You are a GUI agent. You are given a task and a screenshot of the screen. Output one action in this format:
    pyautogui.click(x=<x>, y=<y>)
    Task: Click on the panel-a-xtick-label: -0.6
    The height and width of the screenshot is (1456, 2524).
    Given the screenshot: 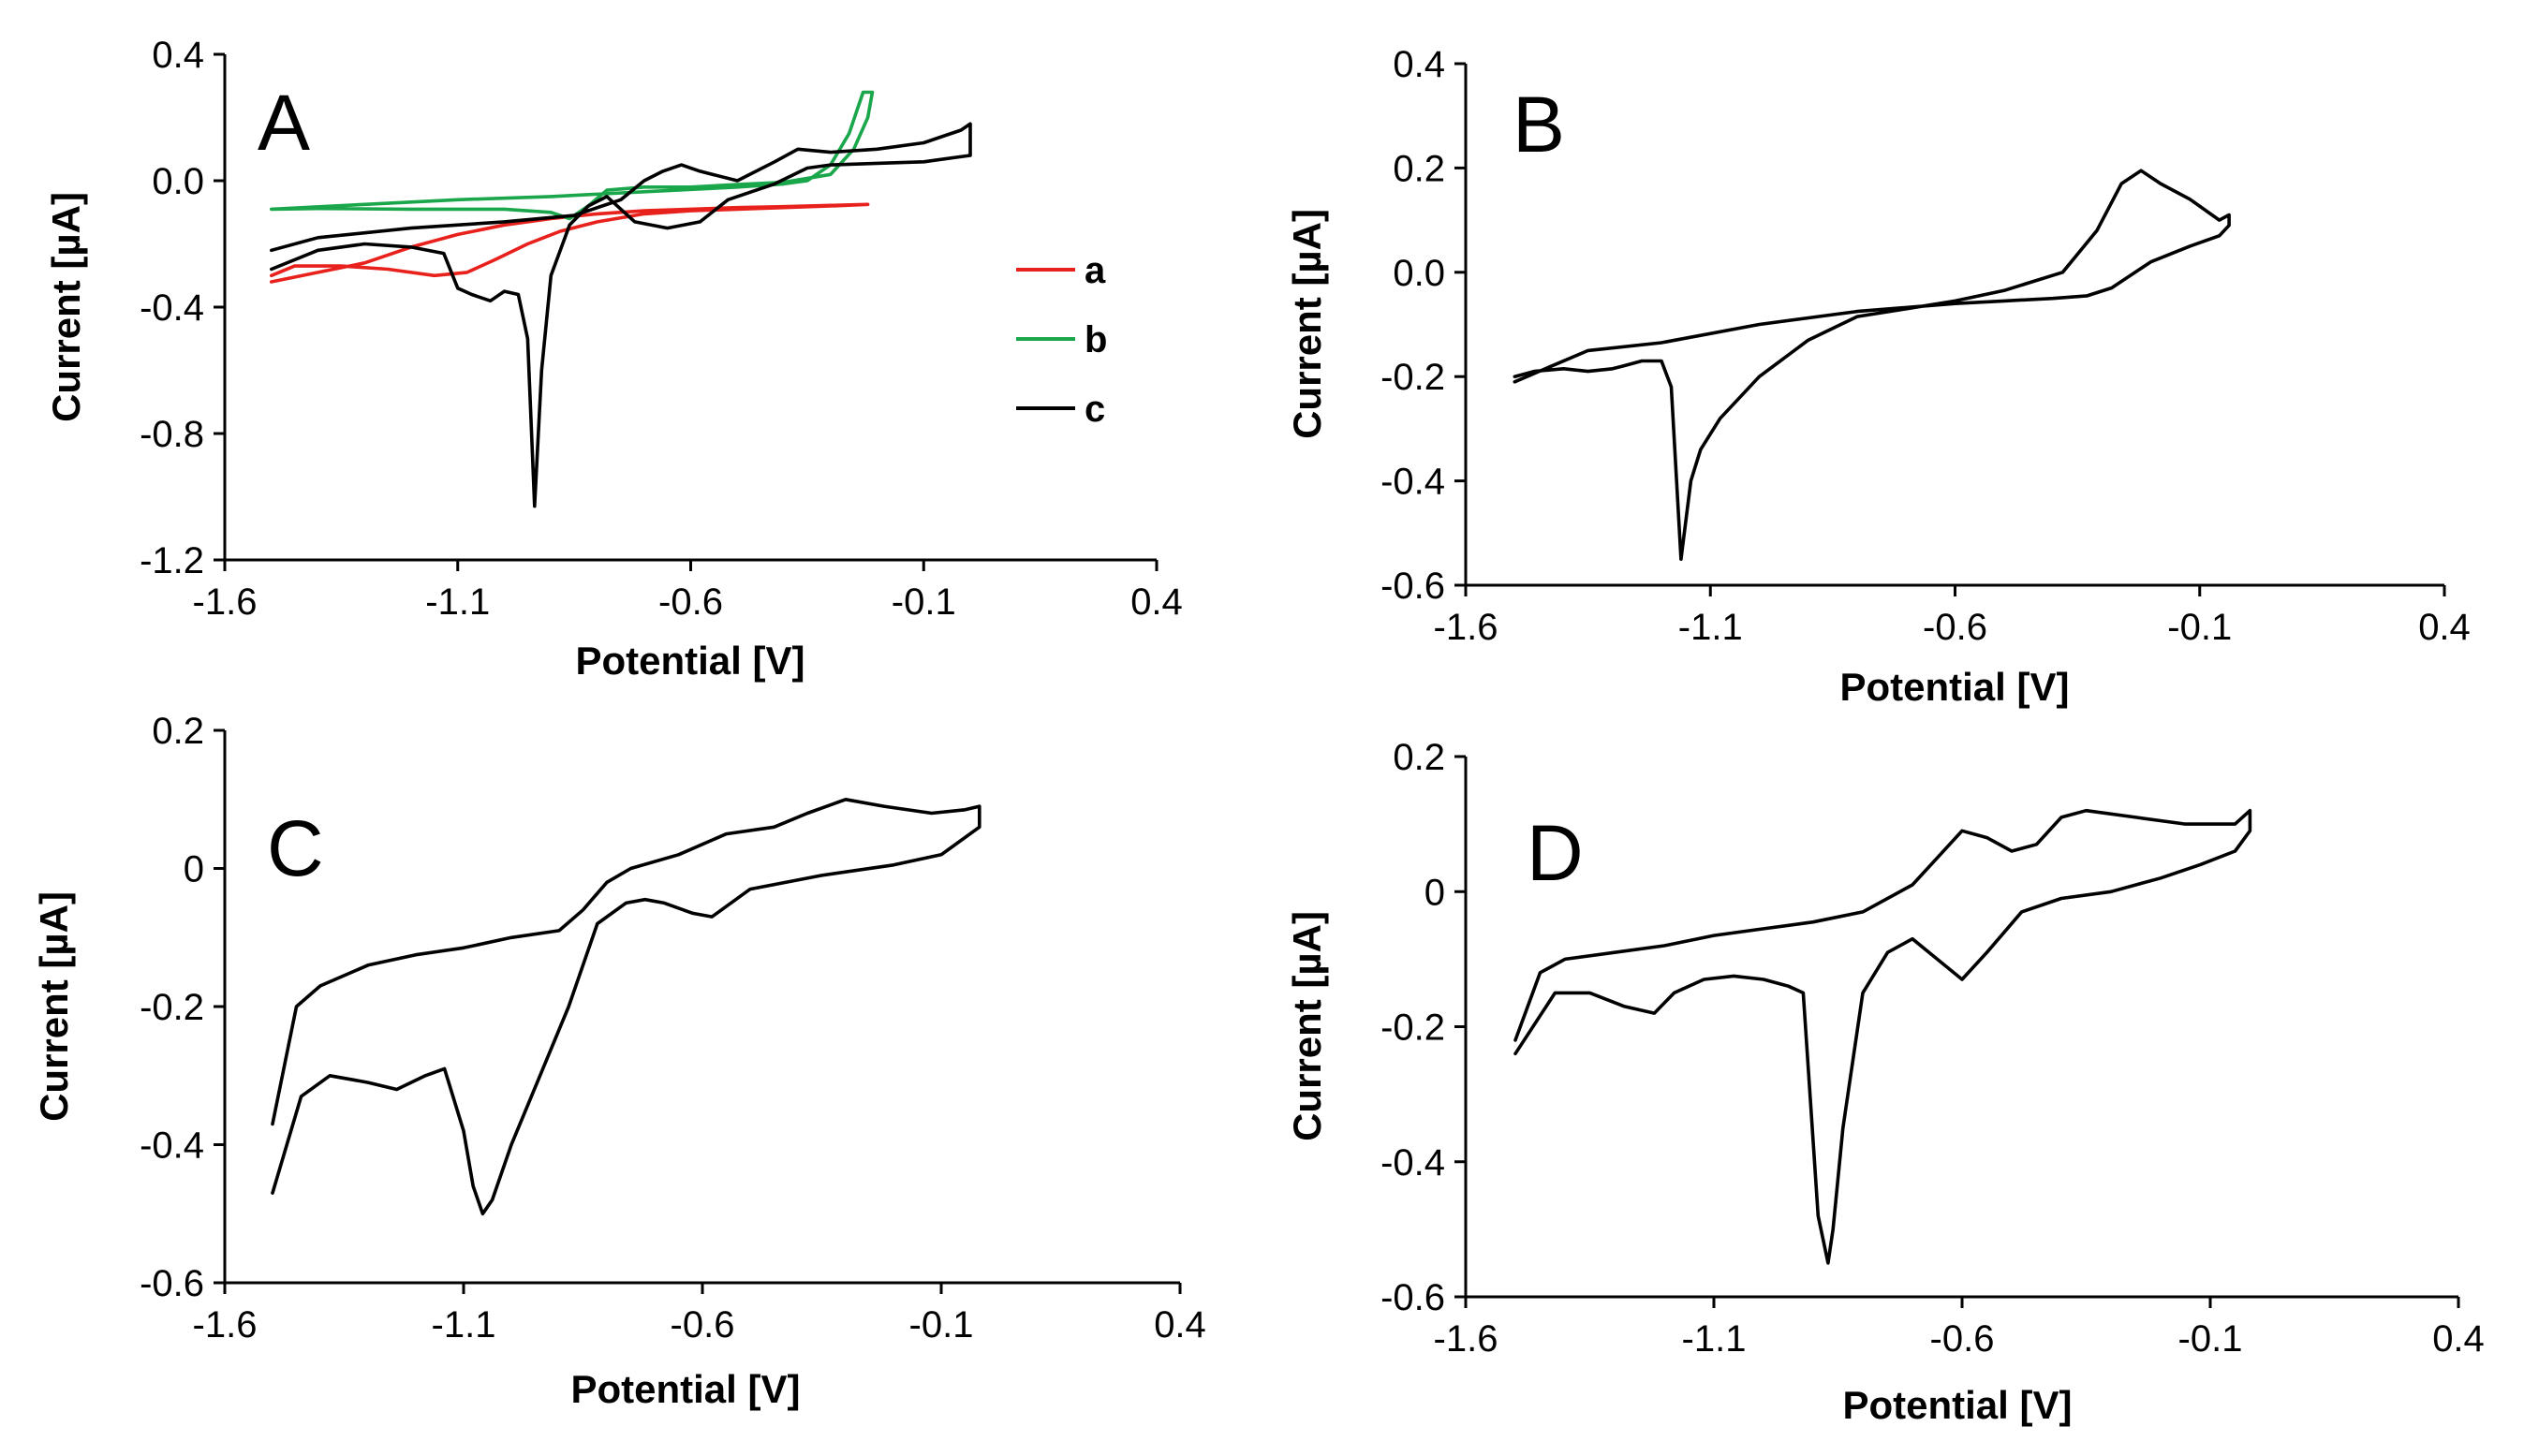 What is the action you would take?
    pyautogui.click(x=690, y=602)
    